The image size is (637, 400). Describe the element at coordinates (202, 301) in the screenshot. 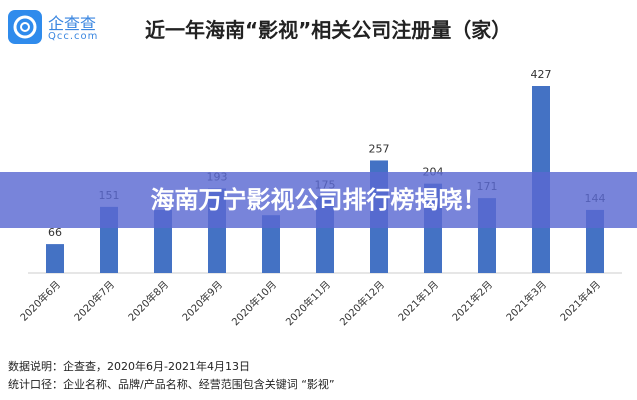

I see `x-tick-label: 2020年9月` at that location.